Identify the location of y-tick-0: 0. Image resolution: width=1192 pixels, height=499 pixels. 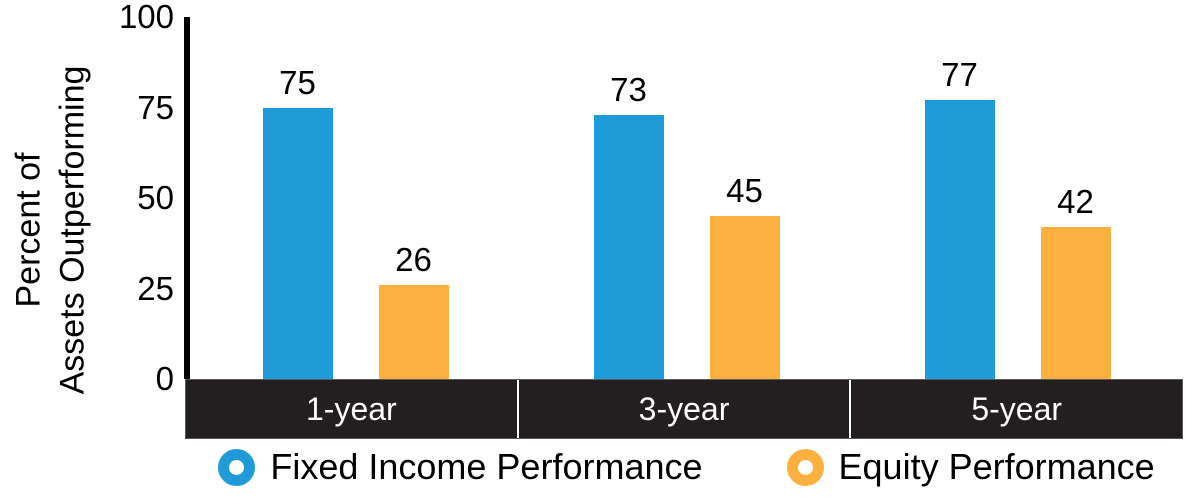
(164, 378).